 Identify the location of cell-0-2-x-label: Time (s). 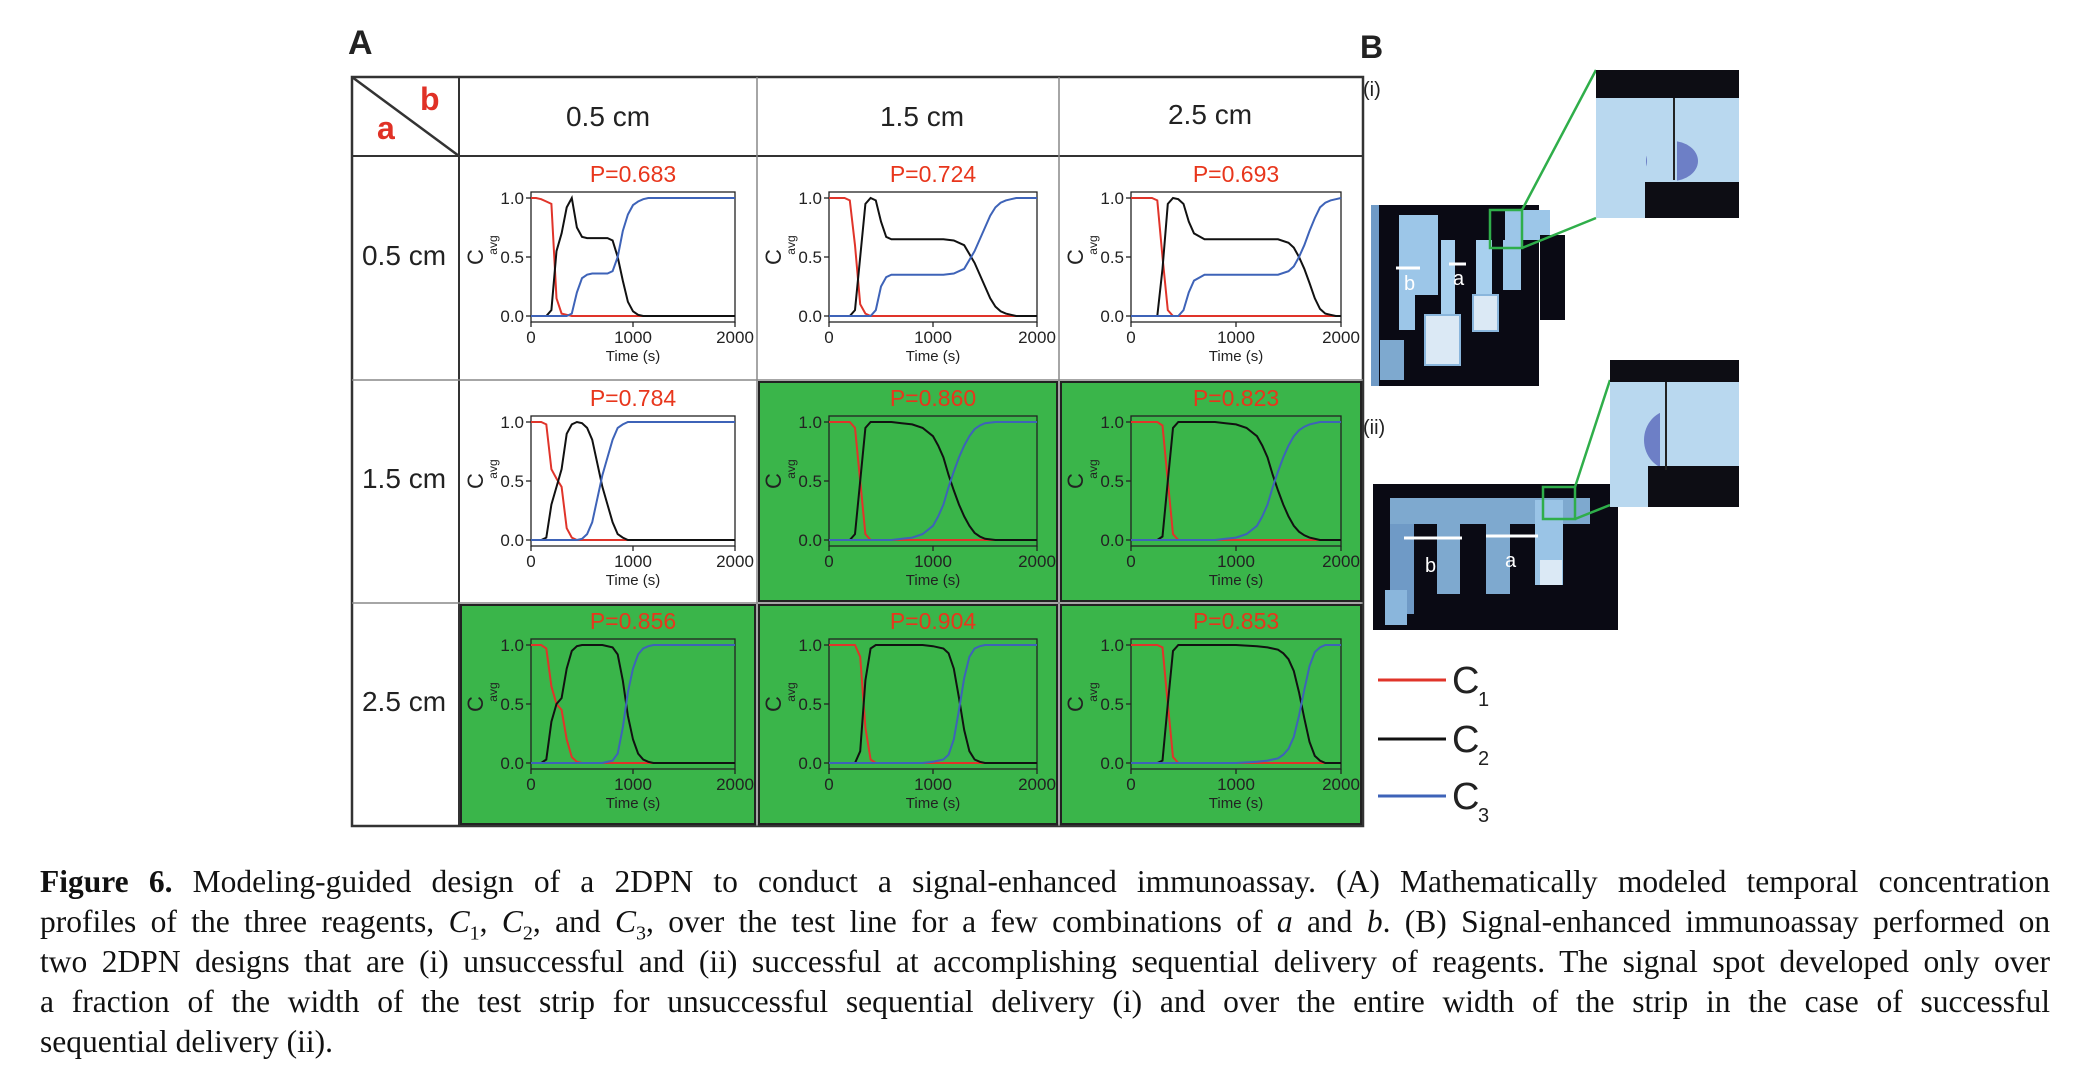
(1236, 356).